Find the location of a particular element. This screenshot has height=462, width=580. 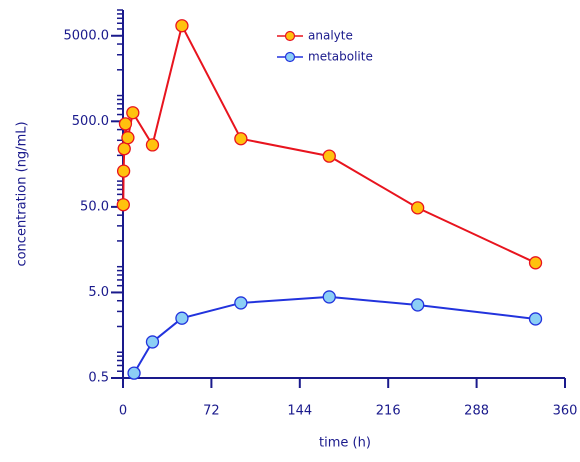

x-tick-label: 144 is located at coordinates (299, 411).